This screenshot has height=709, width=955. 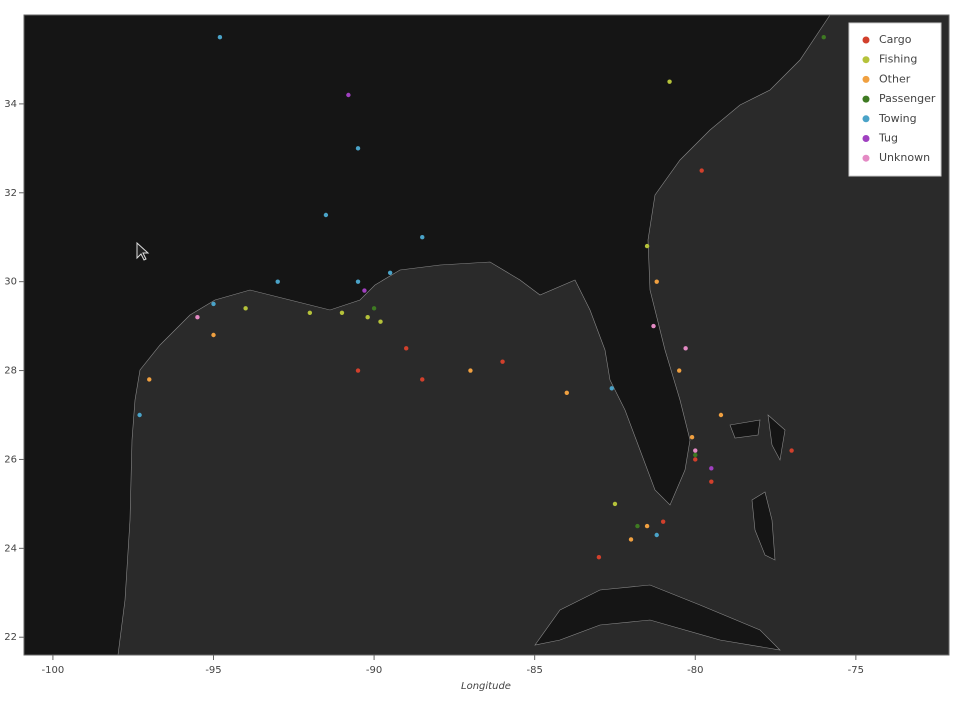 I want to click on legend-label: Towing, so click(x=897, y=118).